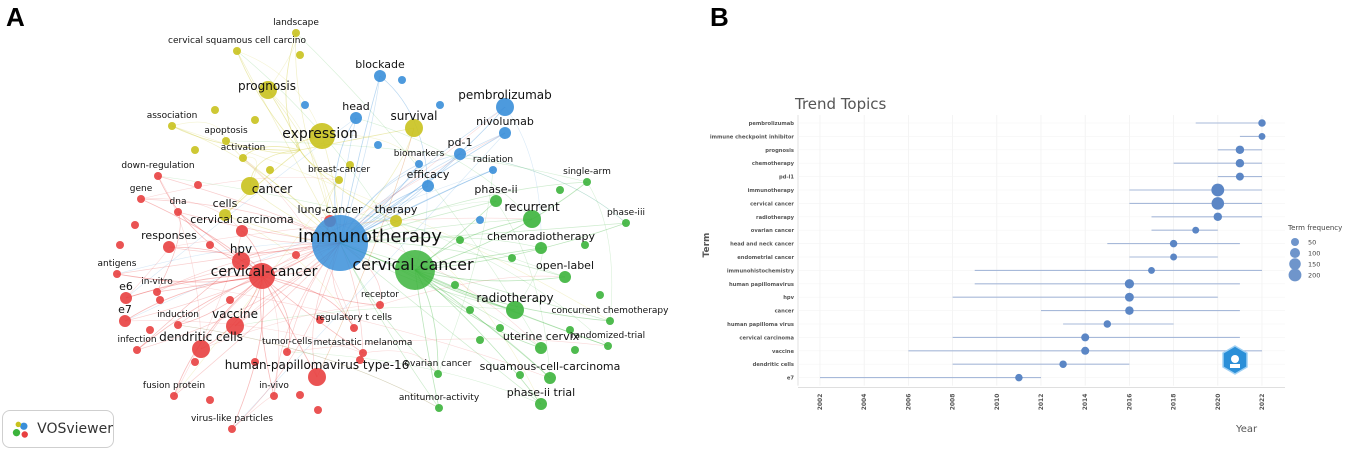 This screenshot has width=1358, height=457. I want to click on network-node-label: cervical-cancer, so click(264, 272).